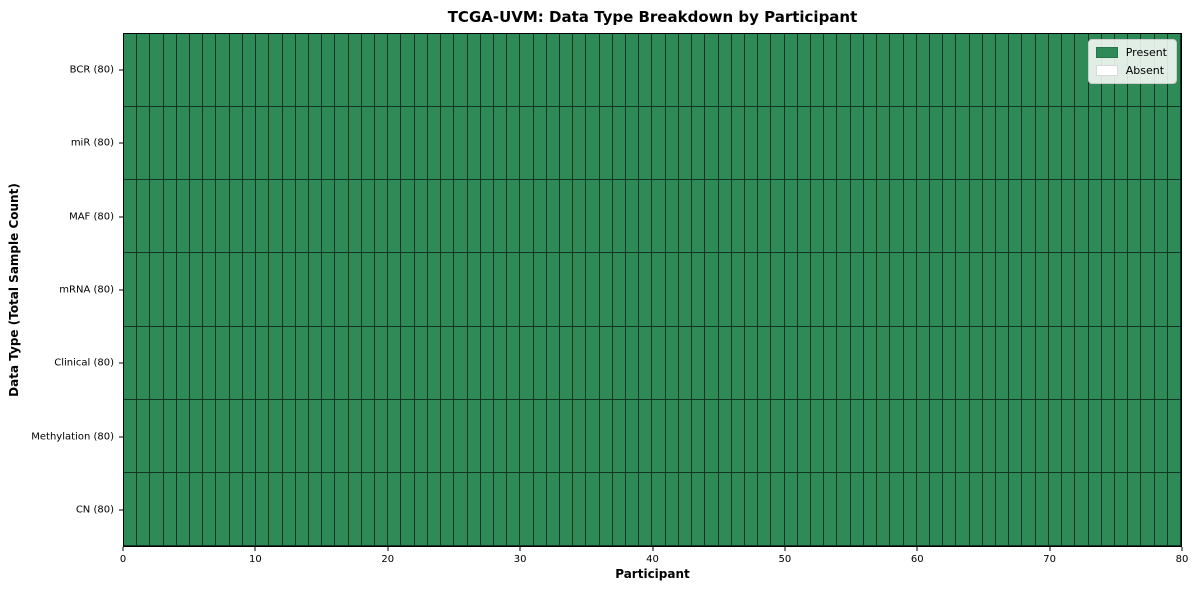 This screenshot has height=600, width=1200. What do you see at coordinates (652, 574) in the screenshot?
I see `x-axis-title: Participant` at bounding box center [652, 574].